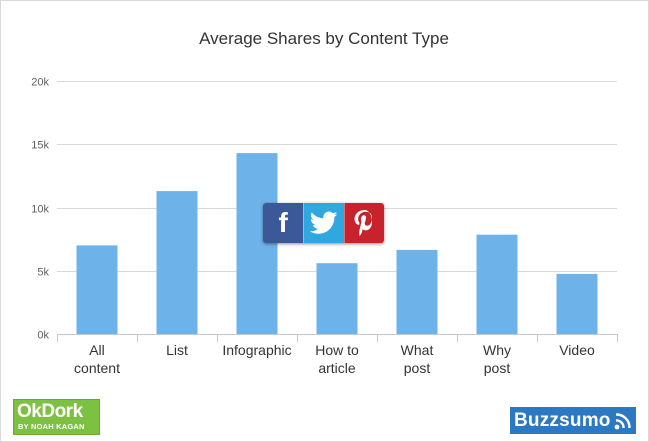 The height and width of the screenshot is (442, 649). I want to click on x-tick-label: All content, so click(97, 359).